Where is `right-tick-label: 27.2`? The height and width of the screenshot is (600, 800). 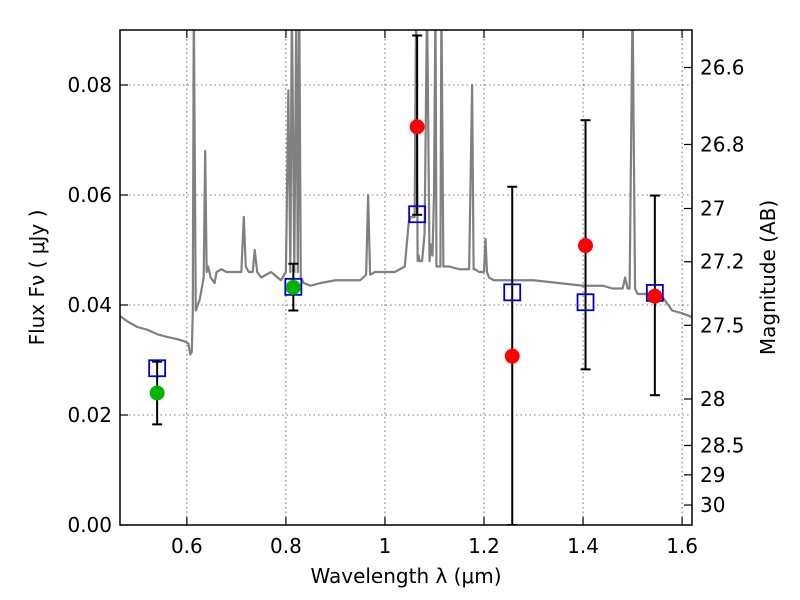
right-tick-label: 27.2 is located at coordinates (722, 262).